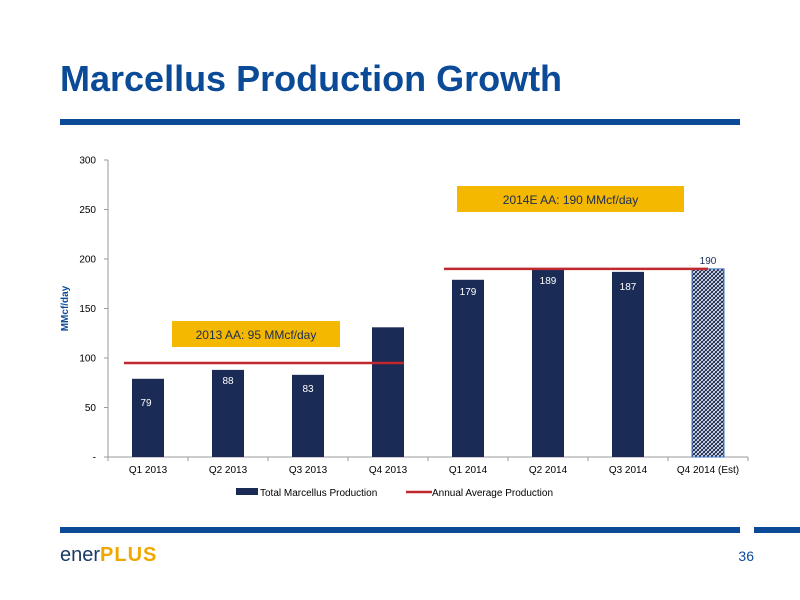 The height and width of the screenshot is (600, 800). Describe the element at coordinates (91, 408) in the screenshot. I see `y-tick-label: 50` at that location.